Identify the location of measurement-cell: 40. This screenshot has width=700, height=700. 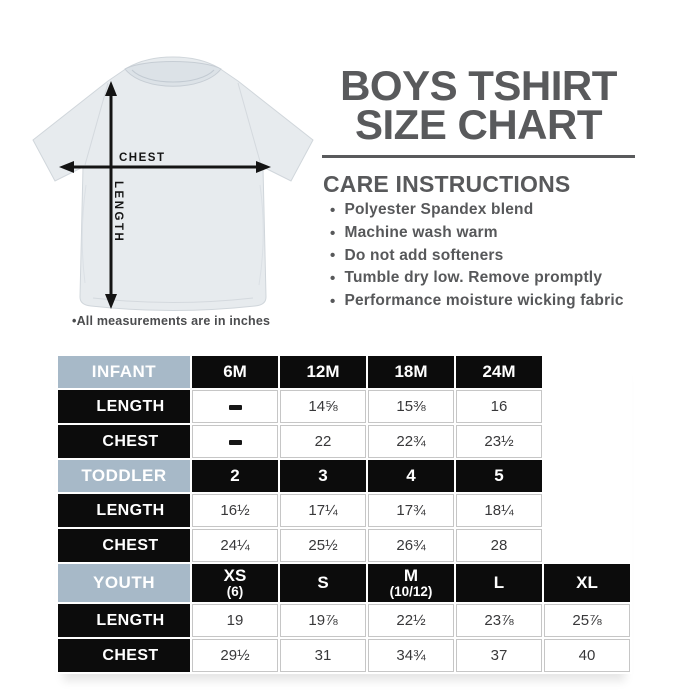
(587, 655).